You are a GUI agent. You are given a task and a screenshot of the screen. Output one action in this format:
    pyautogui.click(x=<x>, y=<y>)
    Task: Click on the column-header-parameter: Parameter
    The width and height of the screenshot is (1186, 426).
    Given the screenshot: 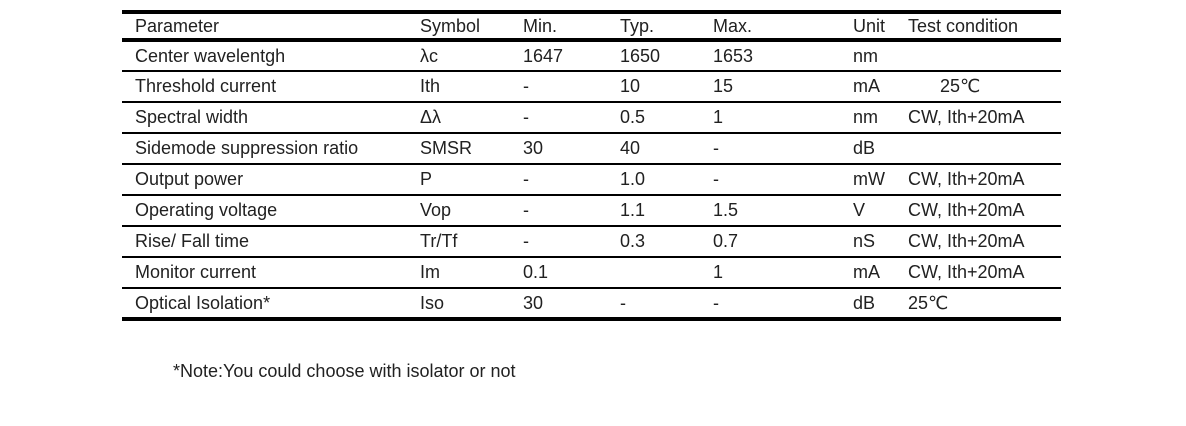 What is the action you would take?
    pyautogui.click(x=177, y=25)
    